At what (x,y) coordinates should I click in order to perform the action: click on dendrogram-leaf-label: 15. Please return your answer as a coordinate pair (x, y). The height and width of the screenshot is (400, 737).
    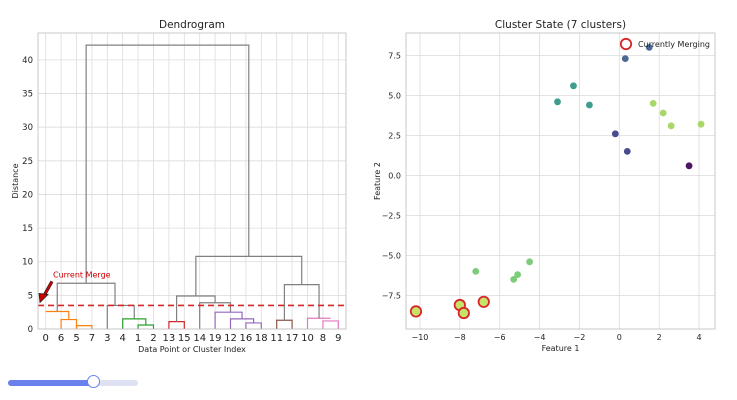
    Looking at the image, I should click on (184, 338).